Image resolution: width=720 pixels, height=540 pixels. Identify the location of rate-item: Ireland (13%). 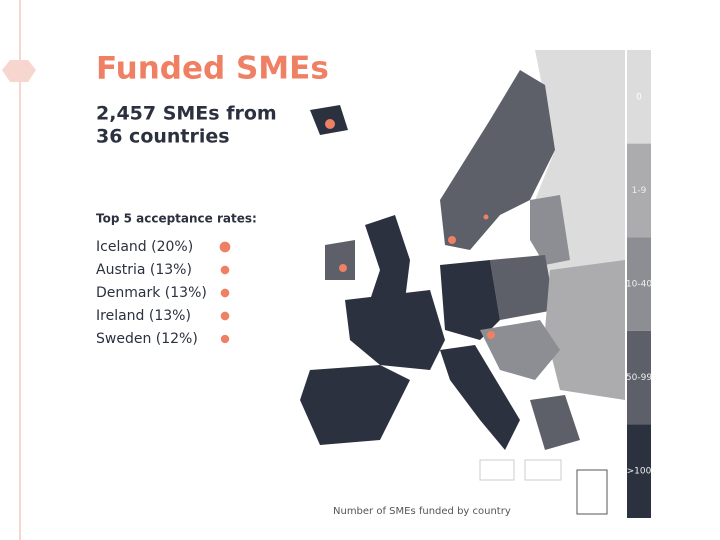
(143, 316).